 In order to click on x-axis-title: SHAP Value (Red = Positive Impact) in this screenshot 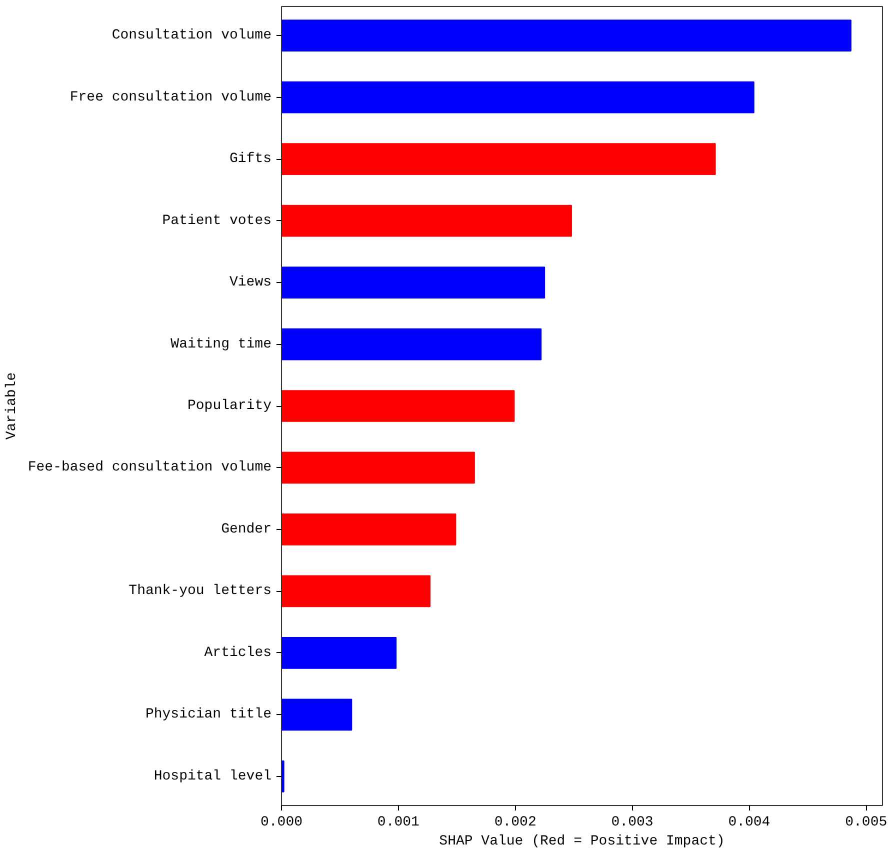, I will do `click(582, 842)`.